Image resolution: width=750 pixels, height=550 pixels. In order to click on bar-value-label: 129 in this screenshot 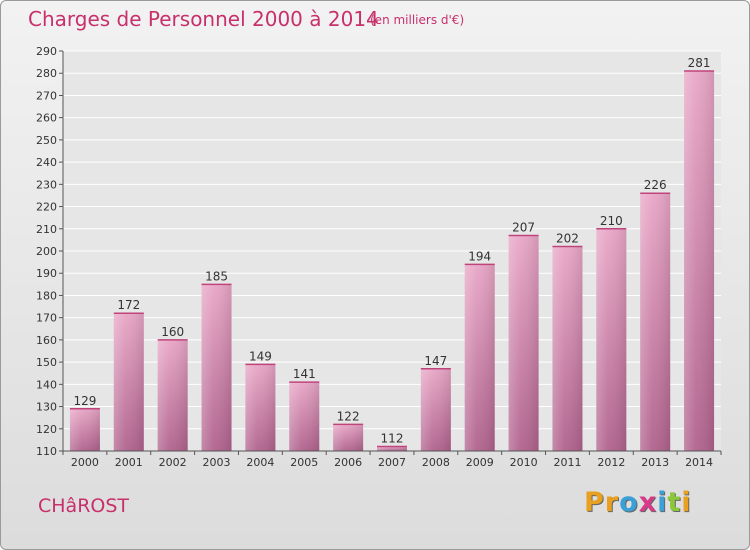, I will do `click(84, 401)`.